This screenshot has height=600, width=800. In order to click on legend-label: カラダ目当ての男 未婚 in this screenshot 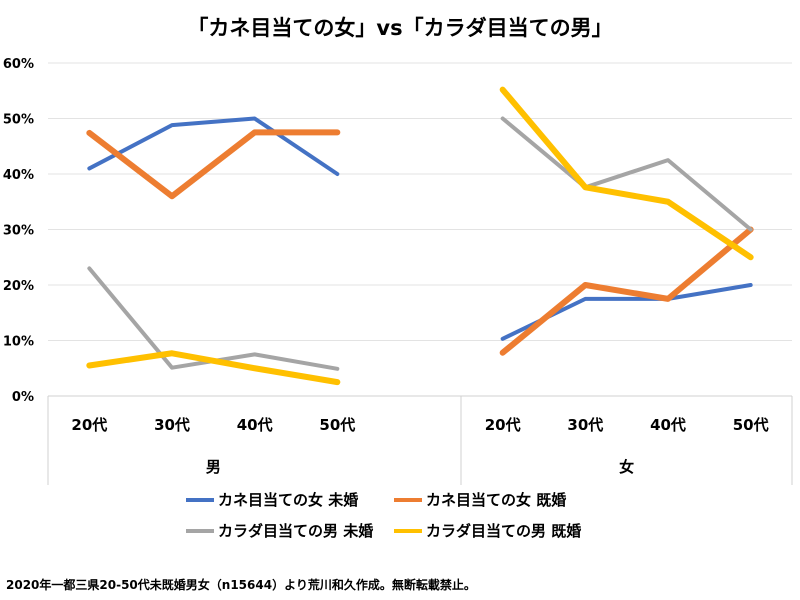, I will do `click(296, 531)`.